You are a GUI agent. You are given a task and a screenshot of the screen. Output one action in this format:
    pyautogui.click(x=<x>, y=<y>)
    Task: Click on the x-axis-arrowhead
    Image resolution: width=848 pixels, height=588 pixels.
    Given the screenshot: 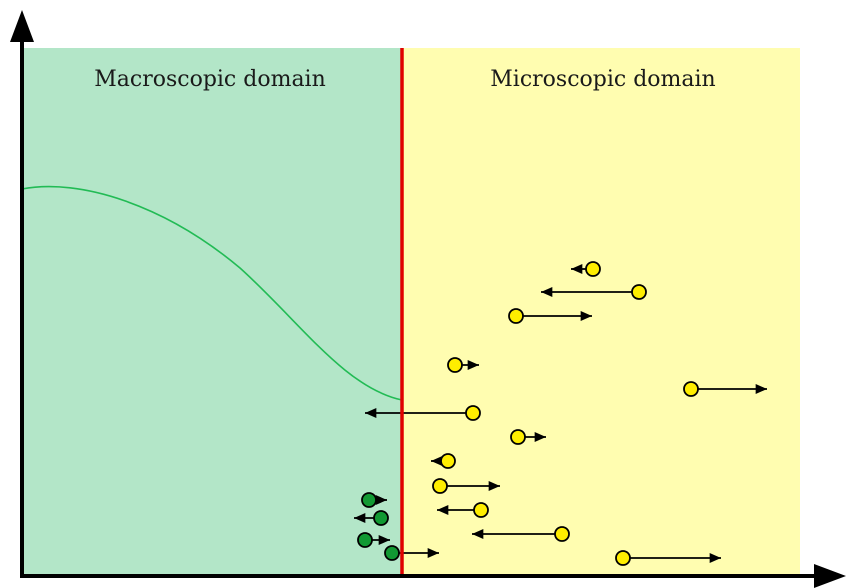 What is the action you would take?
    pyautogui.click(x=830, y=576)
    